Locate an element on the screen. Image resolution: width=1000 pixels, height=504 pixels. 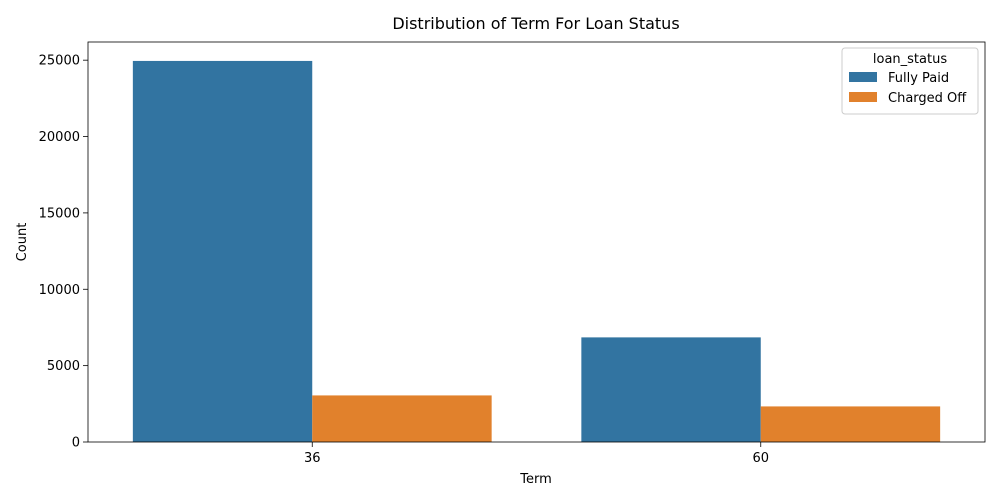
legend-swatch-charged-off is located at coordinates (863, 97).